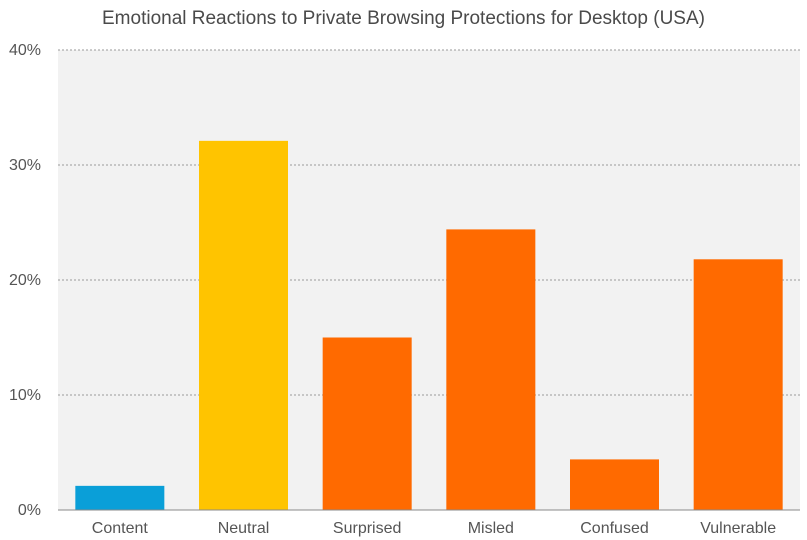 The image size is (807, 540). What do you see at coordinates (614, 528) in the screenshot?
I see `x-tick-label: Confused` at bounding box center [614, 528].